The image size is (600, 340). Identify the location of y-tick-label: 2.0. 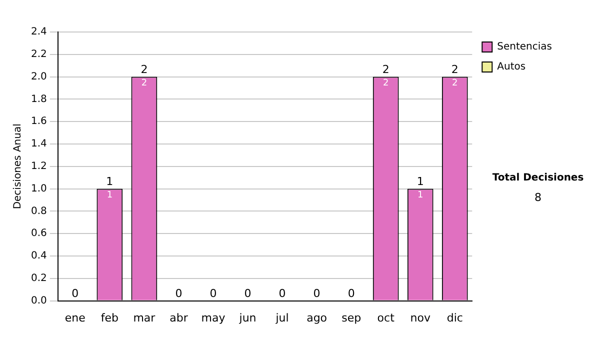
(38, 76).